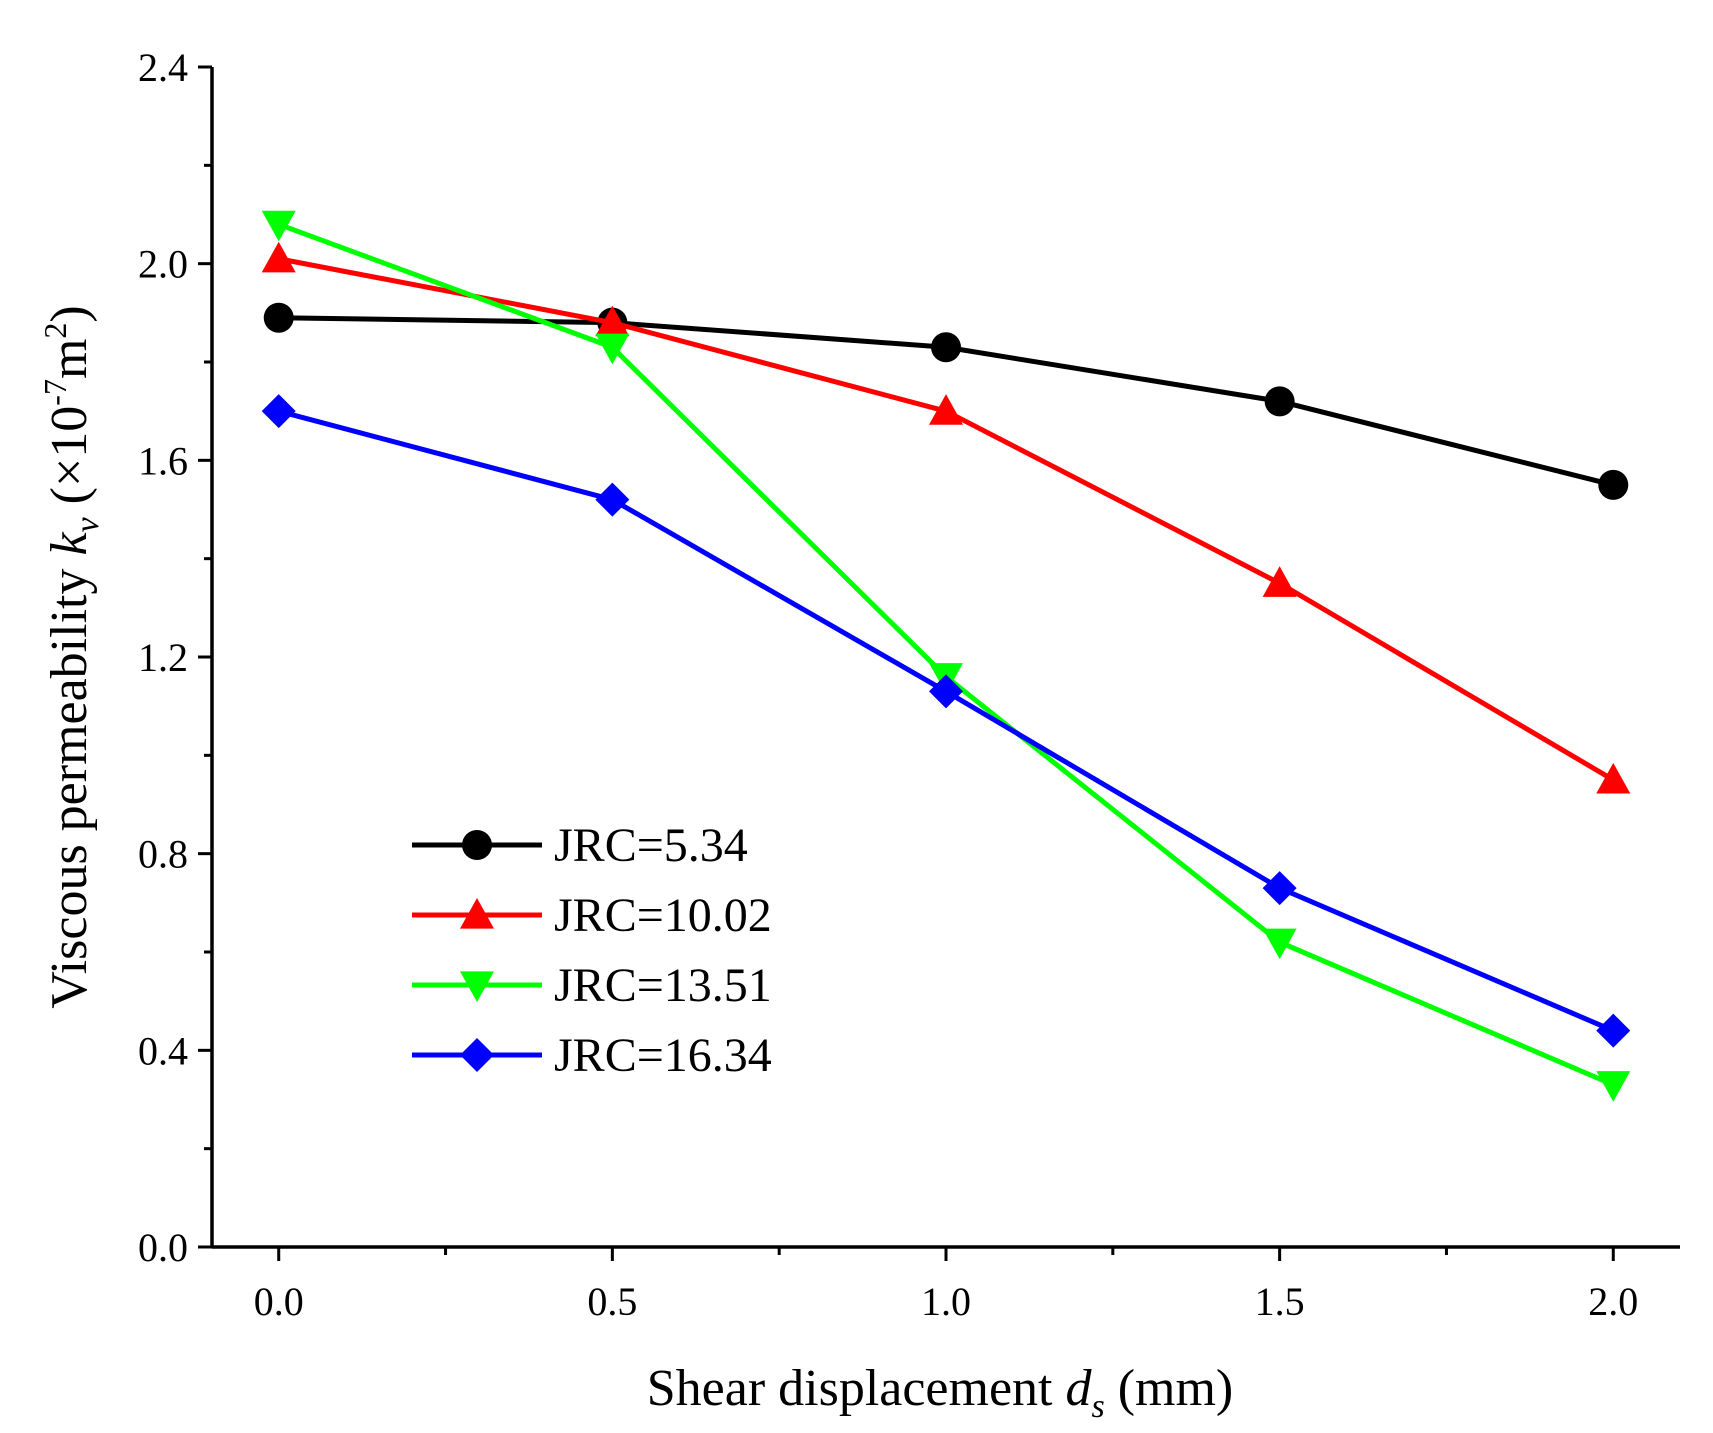 The height and width of the screenshot is (1433, 1713). What do you see at coordinates (1613, 1301) in the screenshot?
I see `x-tick-label: 2.0` at bounding box center [1613, 1301].